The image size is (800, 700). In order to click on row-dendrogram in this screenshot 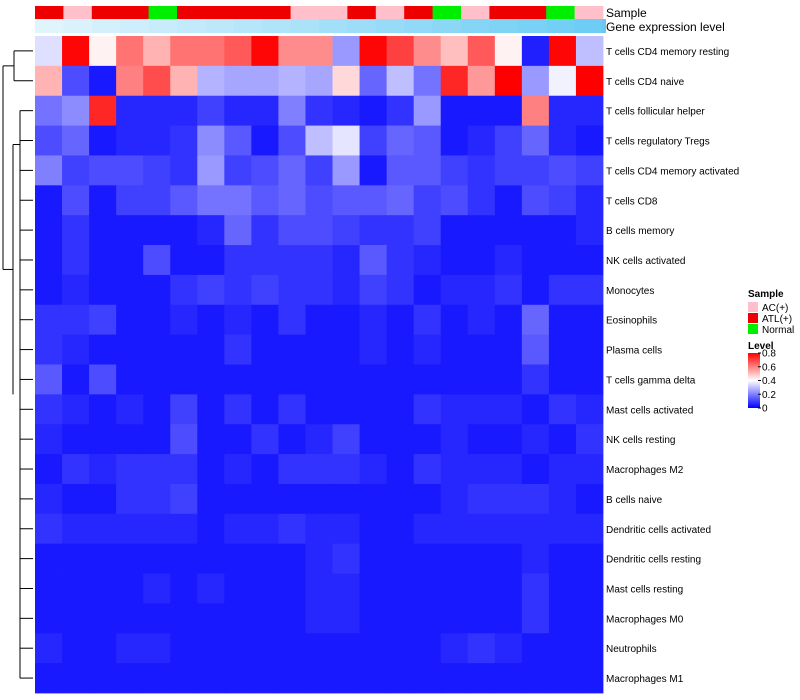, I will do `click(17, 364)`.